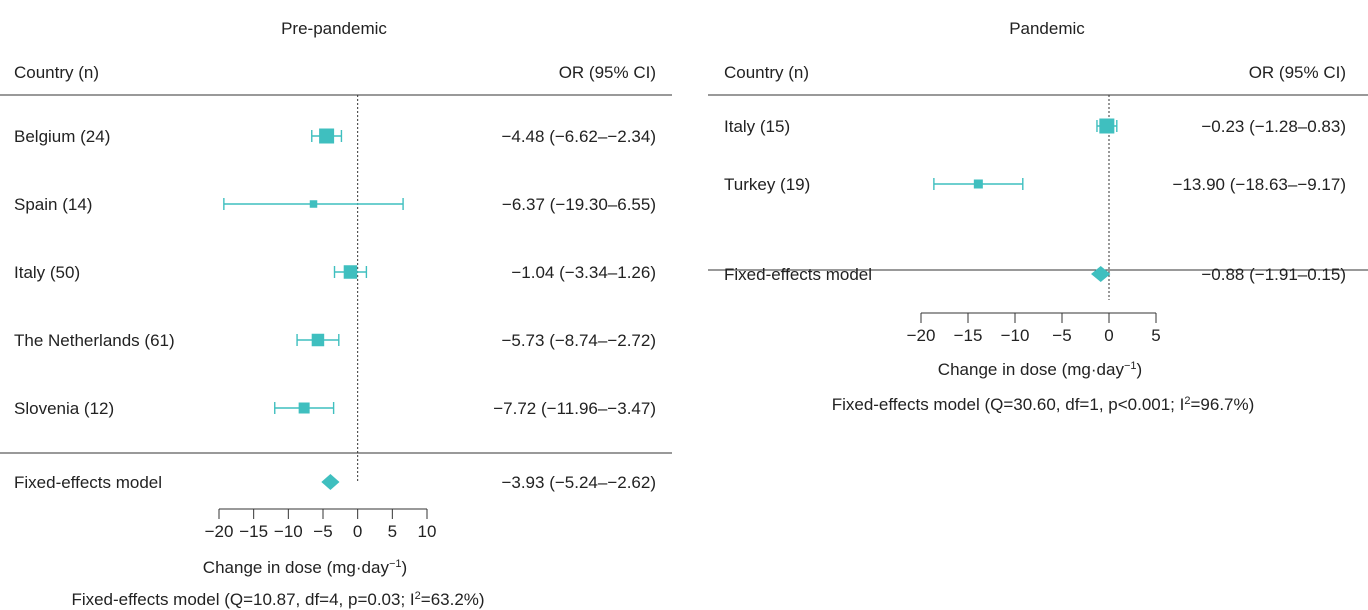 The width and height of the screenshot is (1368, 610). Describe the element at coordinates (1273, 126) in the screenshot. I see `or-value: −0.23 (−1.28–0.83)` at that location.